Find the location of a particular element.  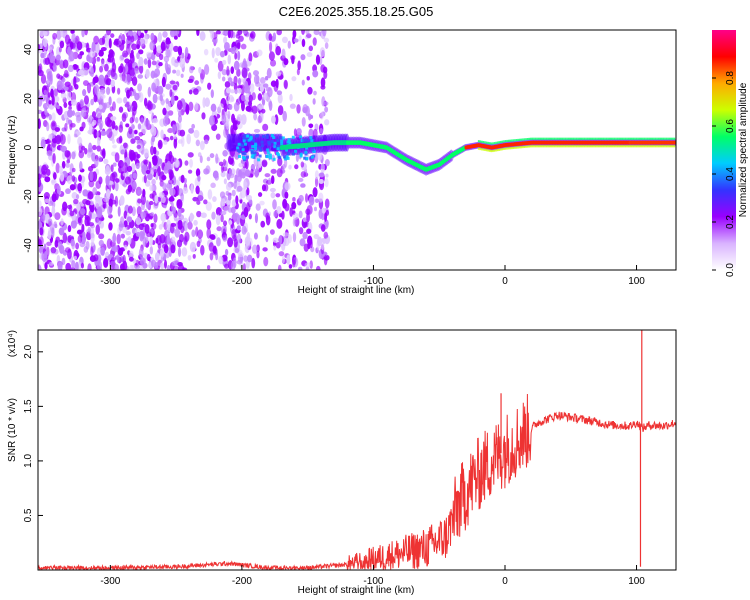

spectrogram-y-label: Frequency (Hz) is located at coordinates (12, 150).